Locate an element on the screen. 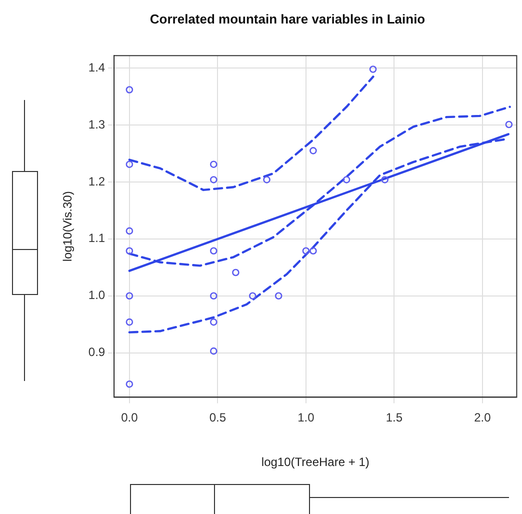  x-tick-label: 0.0 is located at coordinates (129, 417).